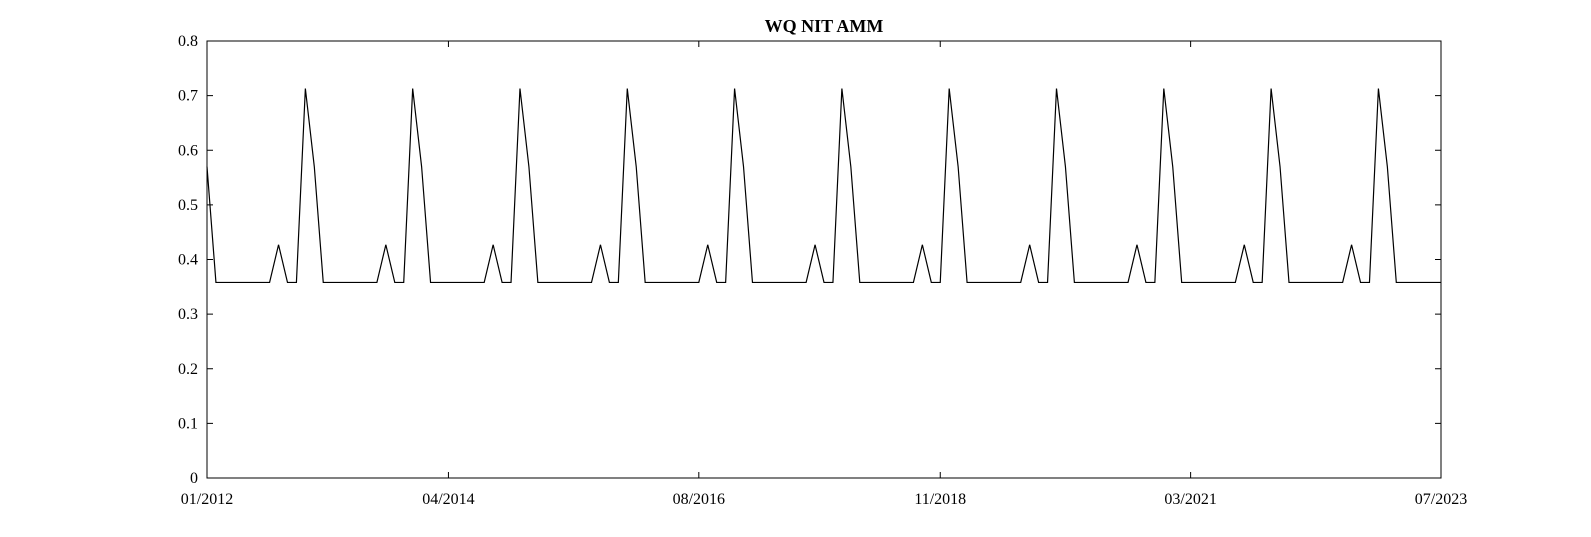 Image resolution: width=1591 pixels, height=537 pixels. Describe the element at coordinates (188, 150) in the screenshot. I see `y-tick-label: 0.6` at that location.